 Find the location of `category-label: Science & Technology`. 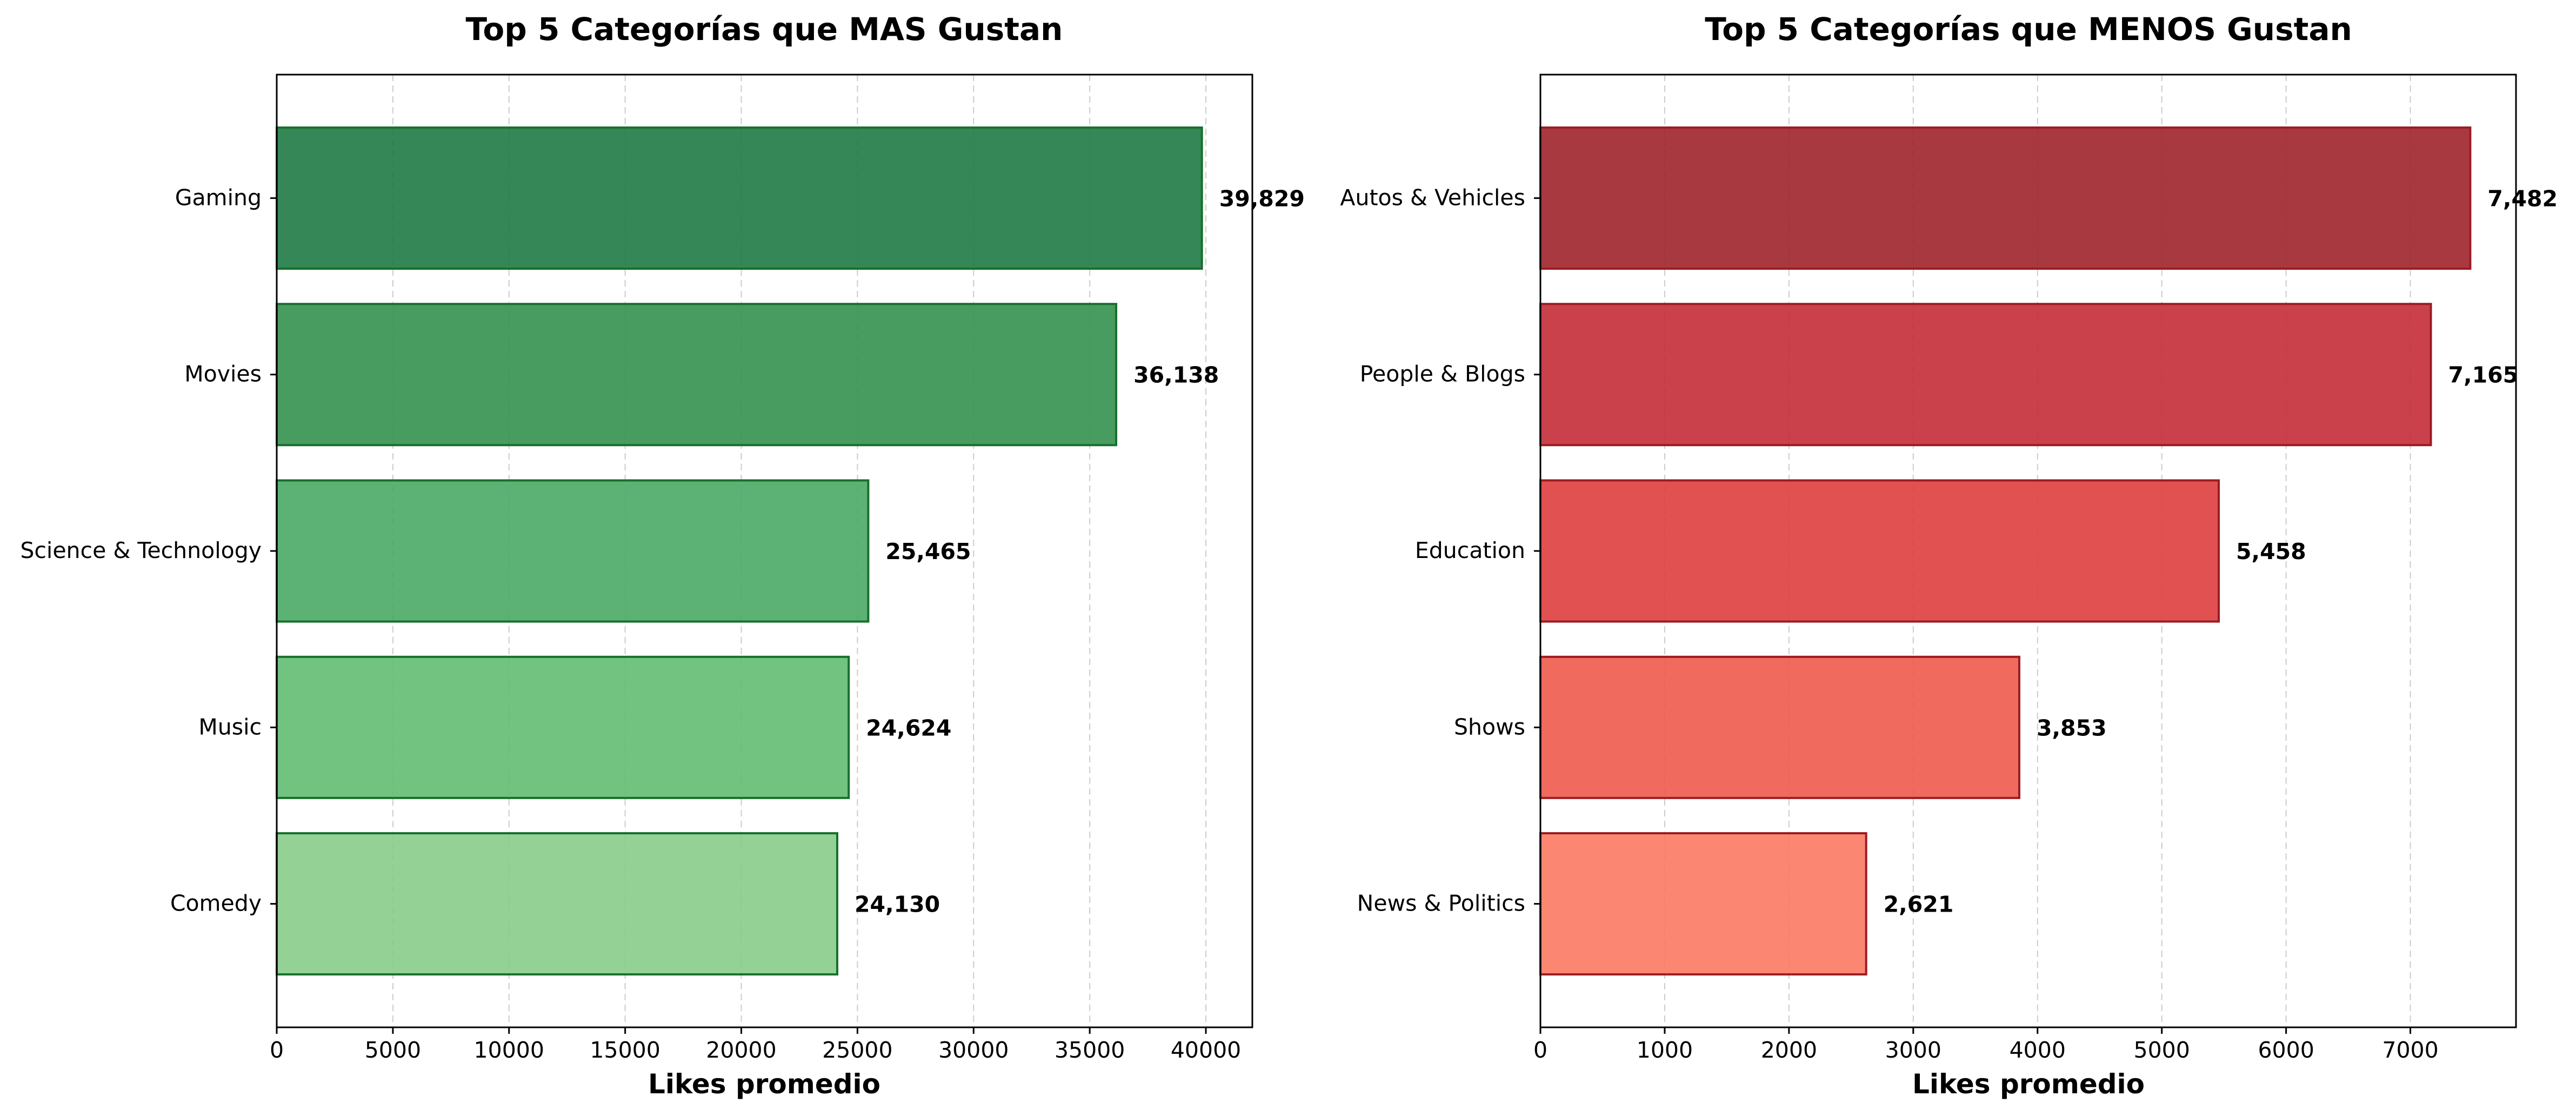

category-label: Science & Technology is located at coordinates (141, 550).